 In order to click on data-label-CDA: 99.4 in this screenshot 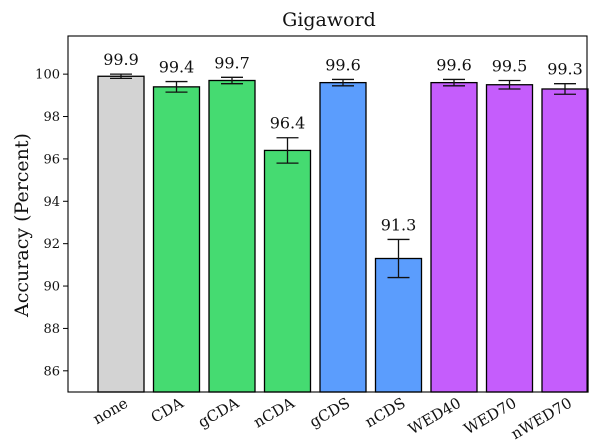, I will do `click(177, 67)`.